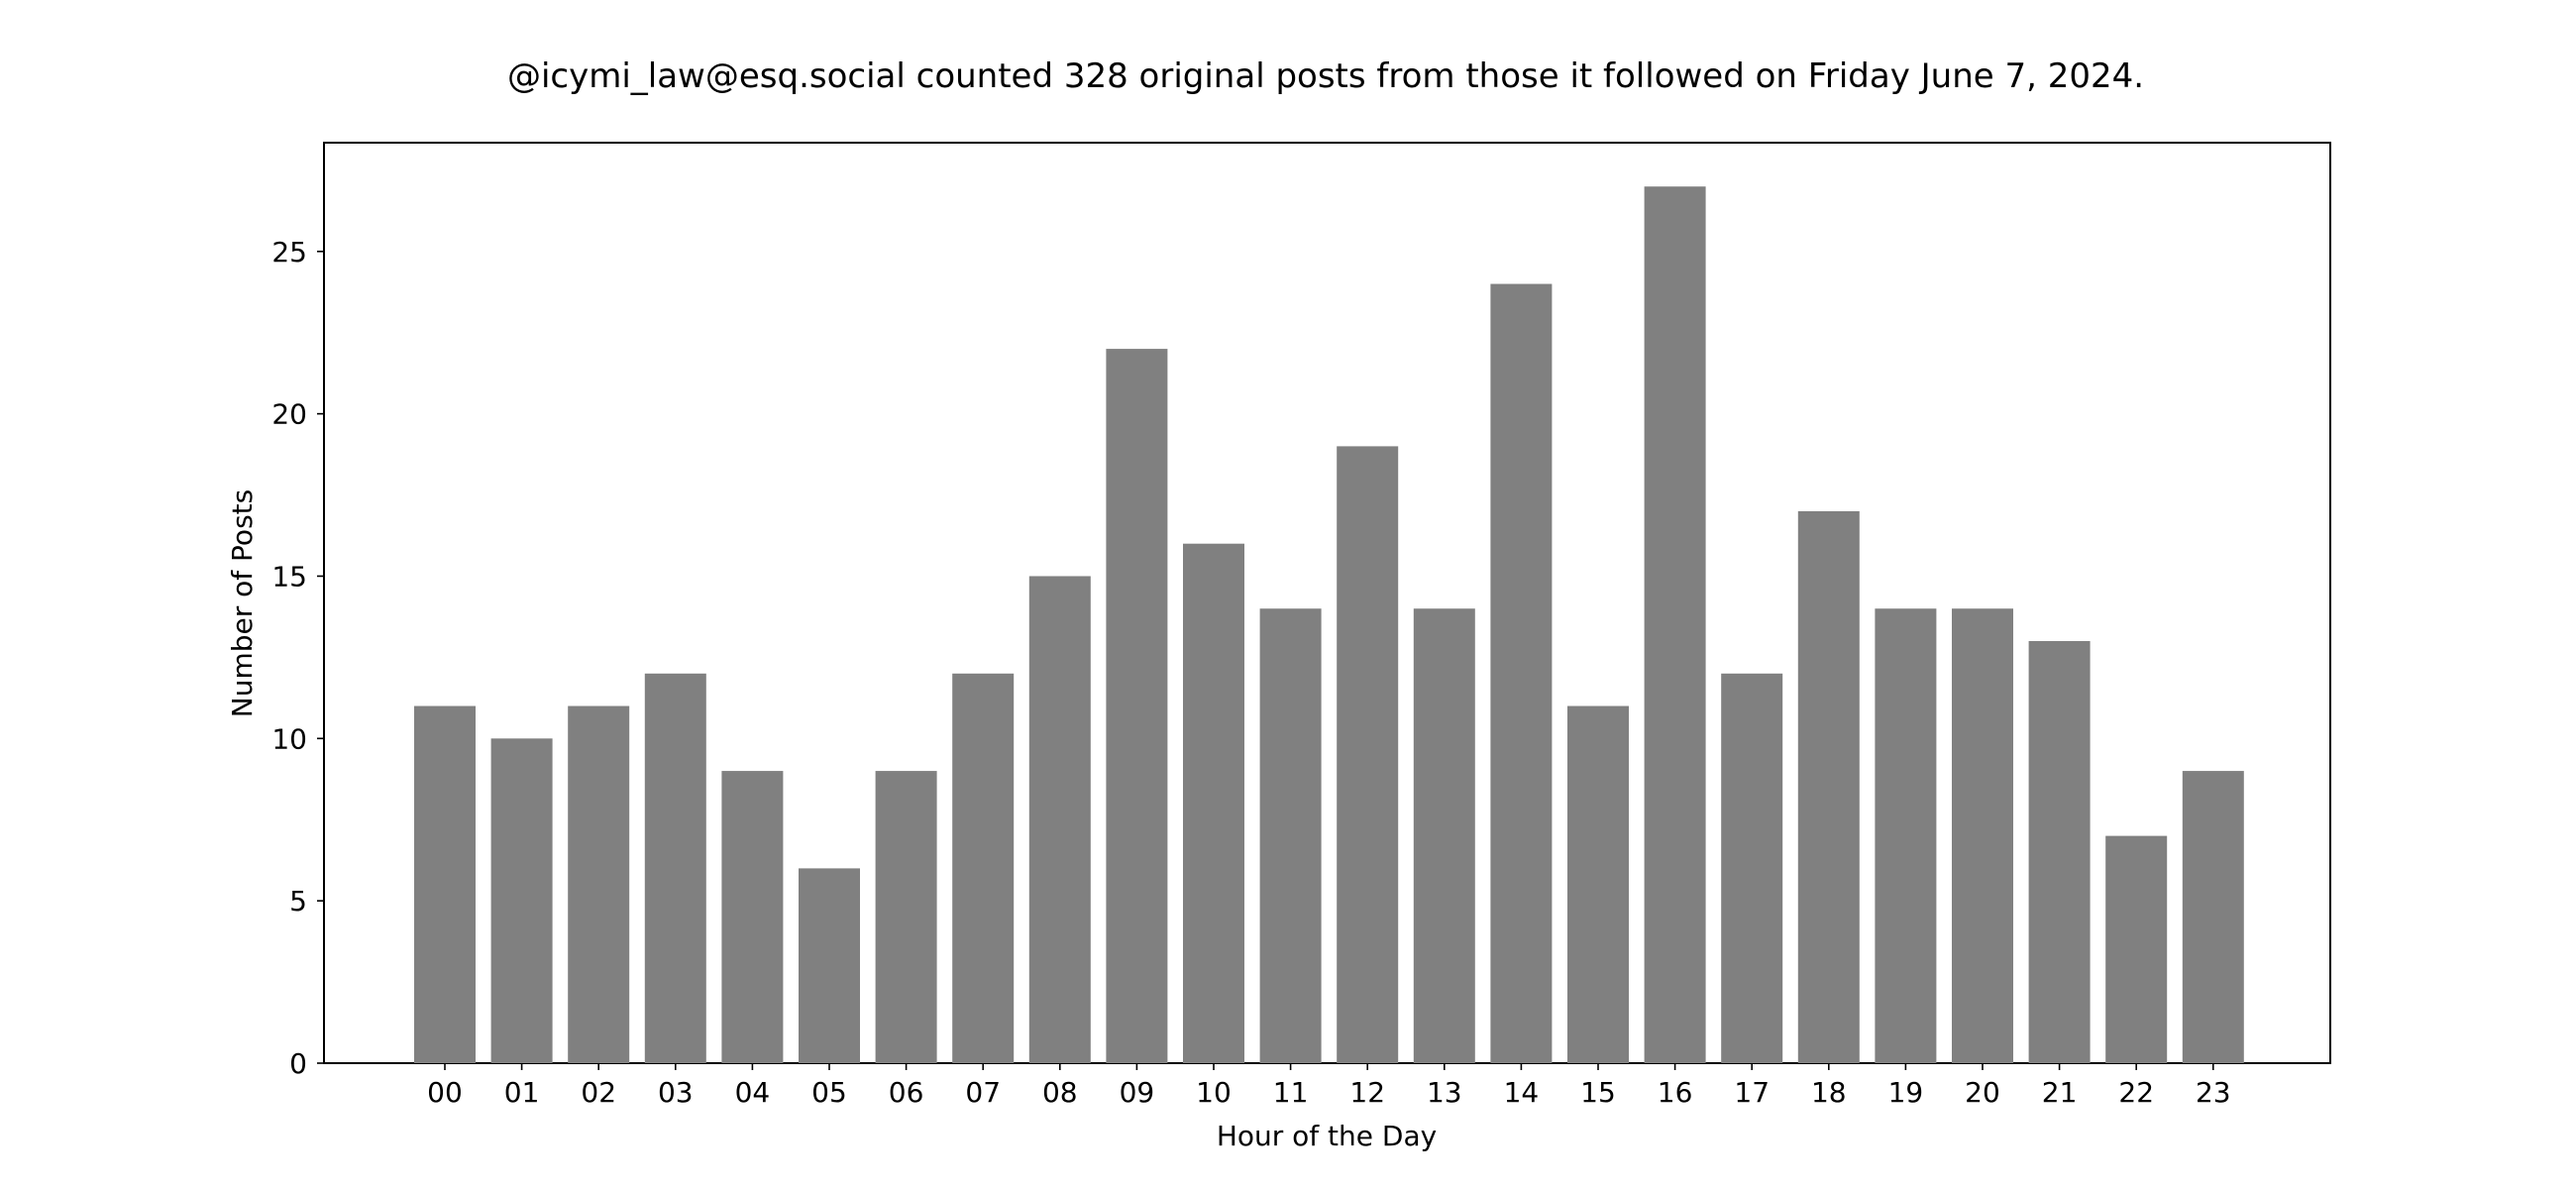 Image resolution: width=2576 pixels, height=1189 pixels. What do you see at coordinates (289, 739) in the screenshot?
I see `y-tick-label: 10` at bounding box center [289, 739].